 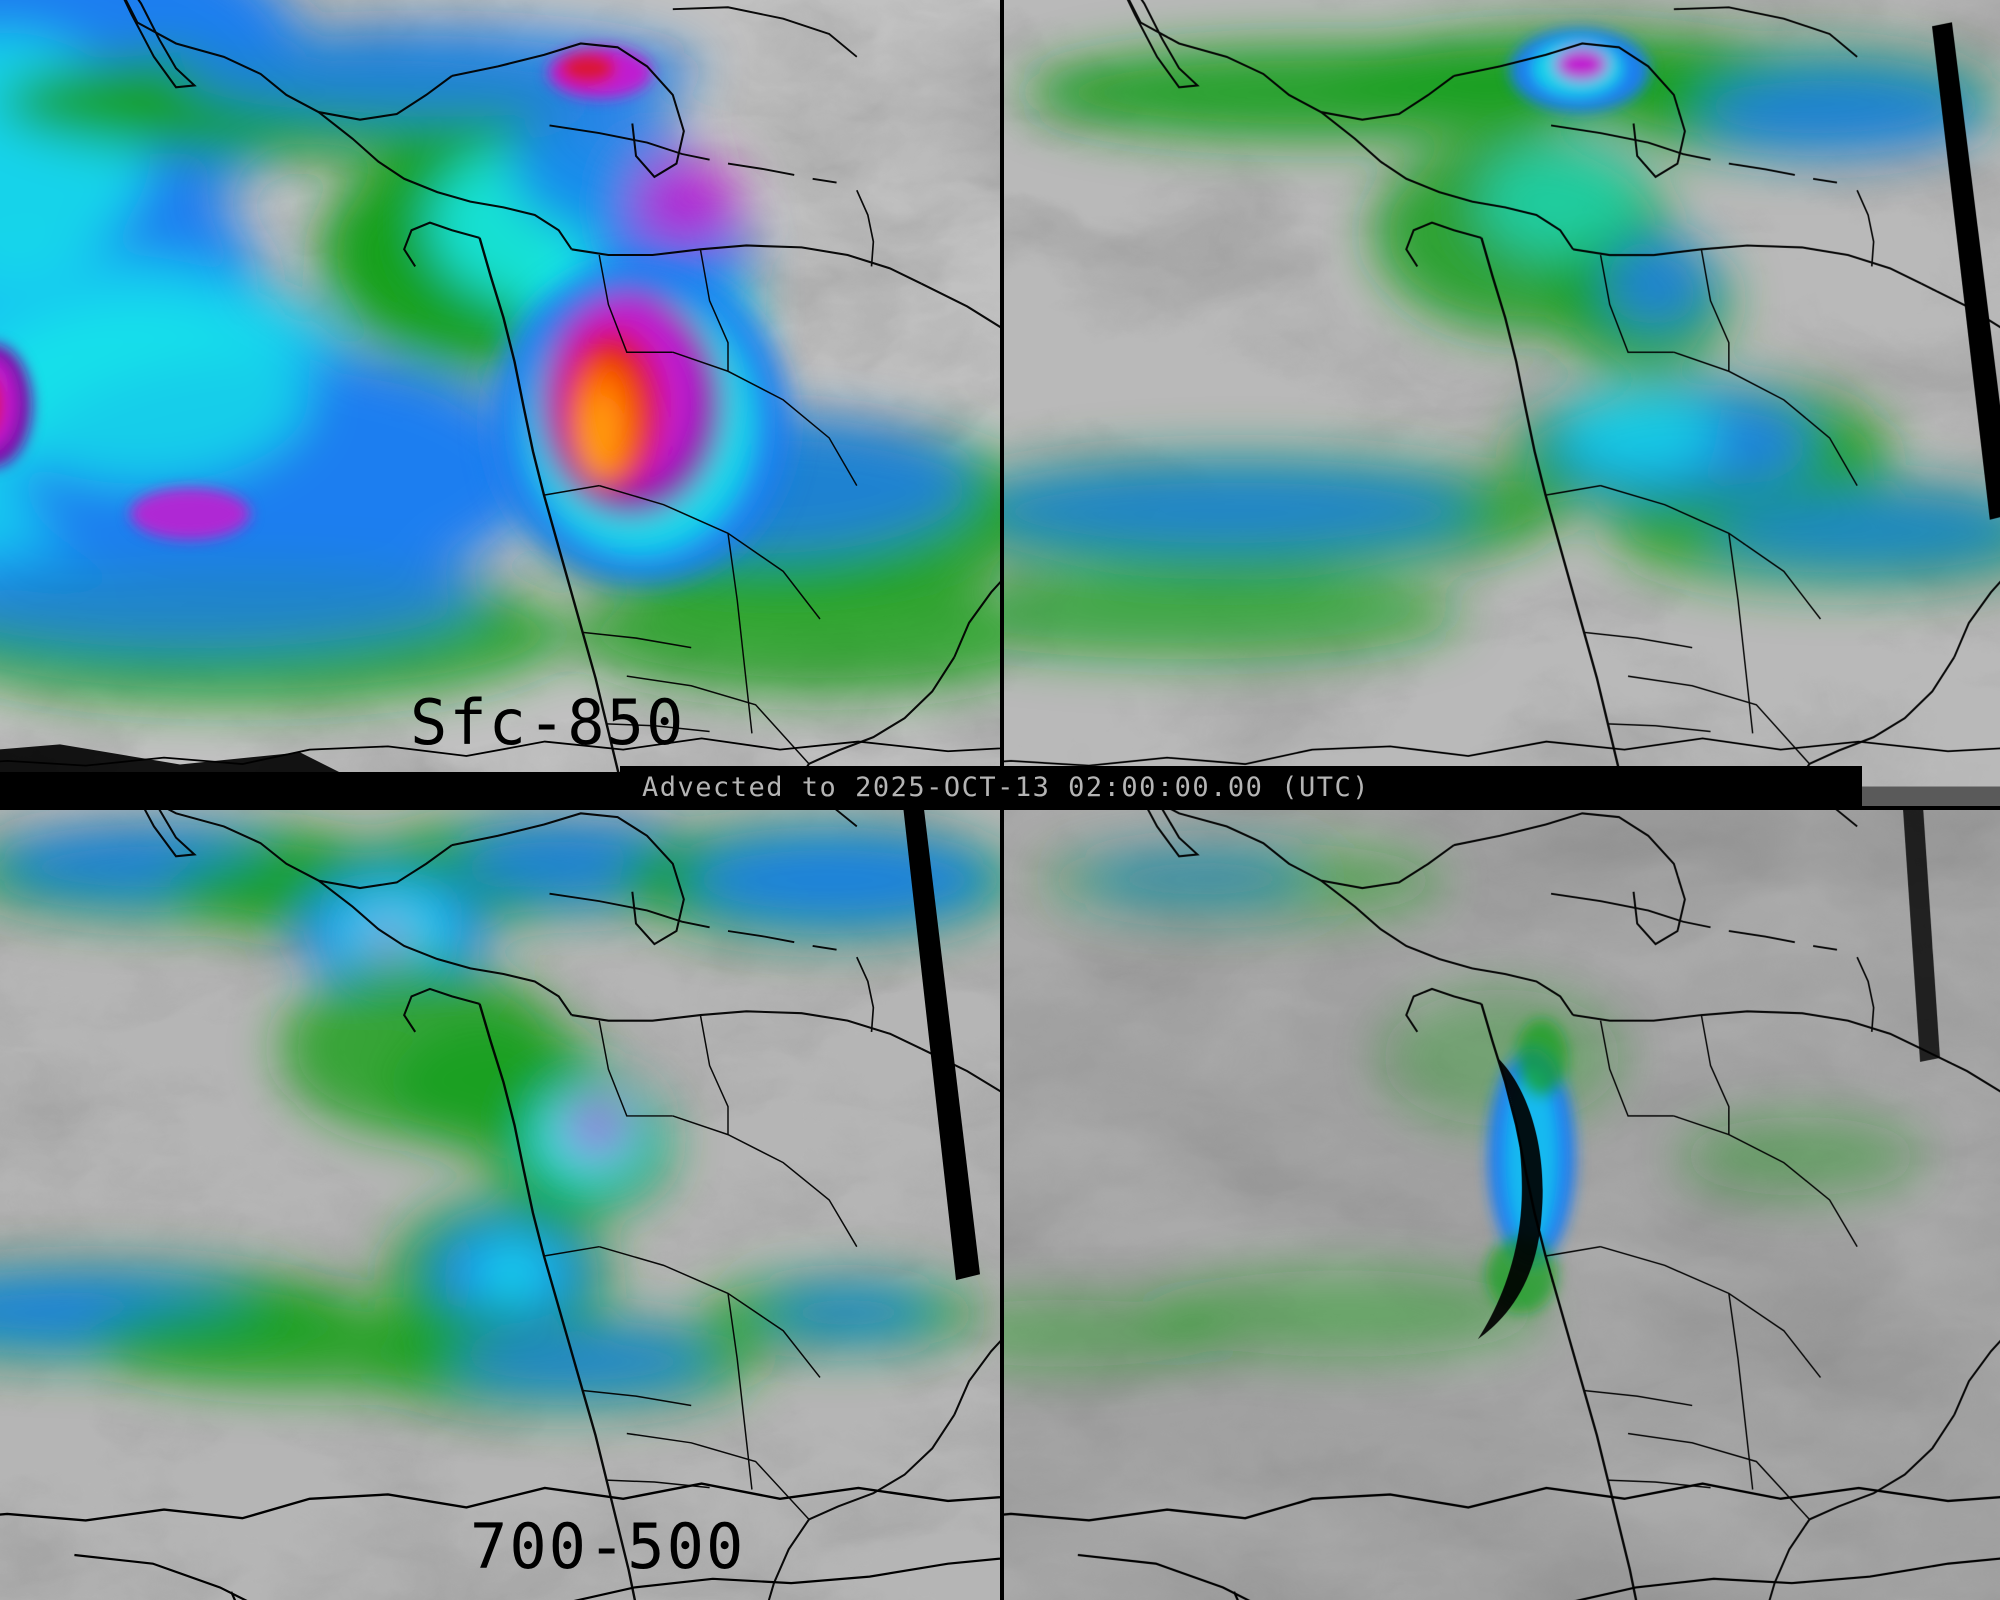 I want to click on panel-label-700-500: 700-500, so click(x=608, y=1546).